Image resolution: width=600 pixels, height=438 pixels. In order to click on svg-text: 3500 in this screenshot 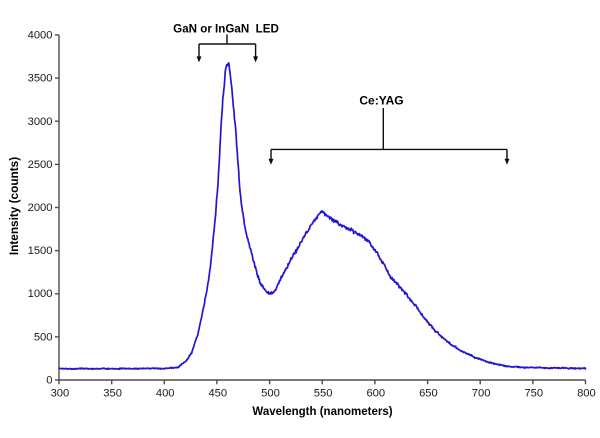, I will do `click(40, 79)`.